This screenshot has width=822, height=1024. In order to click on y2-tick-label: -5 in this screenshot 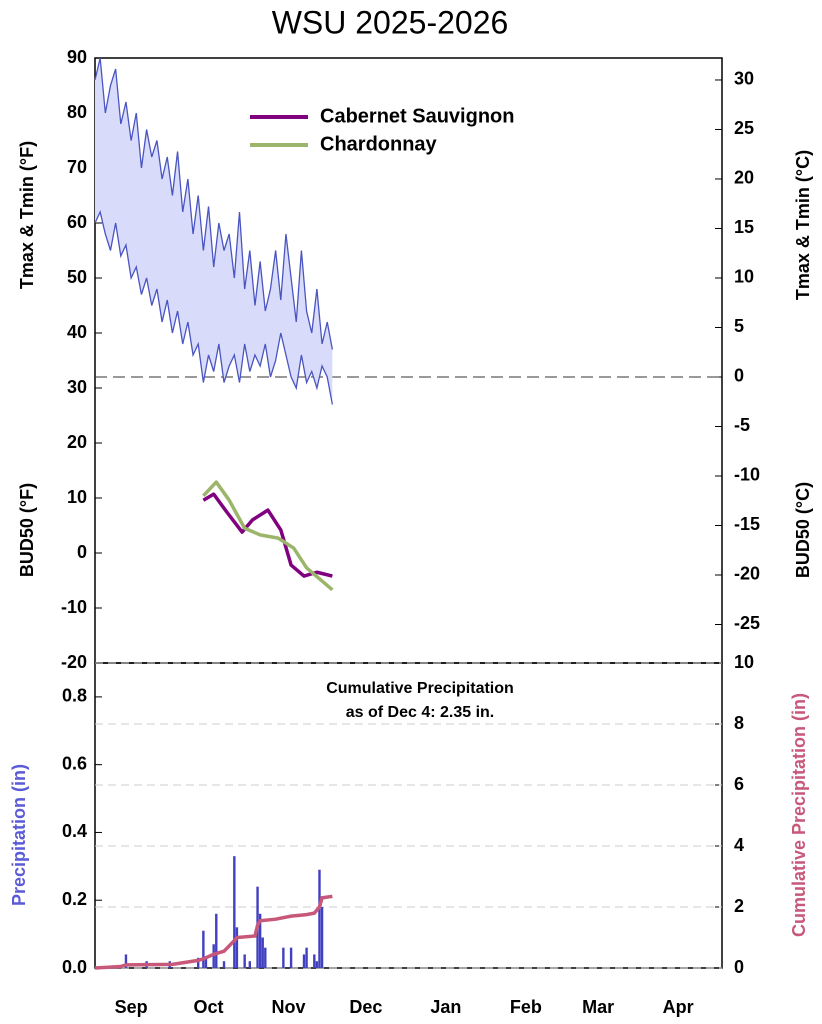, I will do `click(742, 425)`.